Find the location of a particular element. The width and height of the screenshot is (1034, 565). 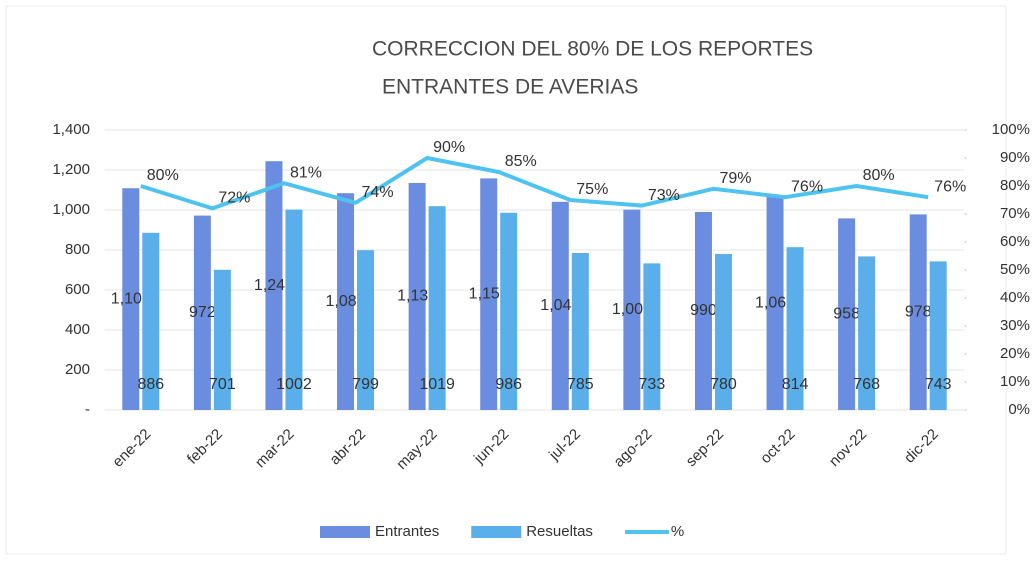

y2-tick-label: 60% is located at coordinates (1015, 241).